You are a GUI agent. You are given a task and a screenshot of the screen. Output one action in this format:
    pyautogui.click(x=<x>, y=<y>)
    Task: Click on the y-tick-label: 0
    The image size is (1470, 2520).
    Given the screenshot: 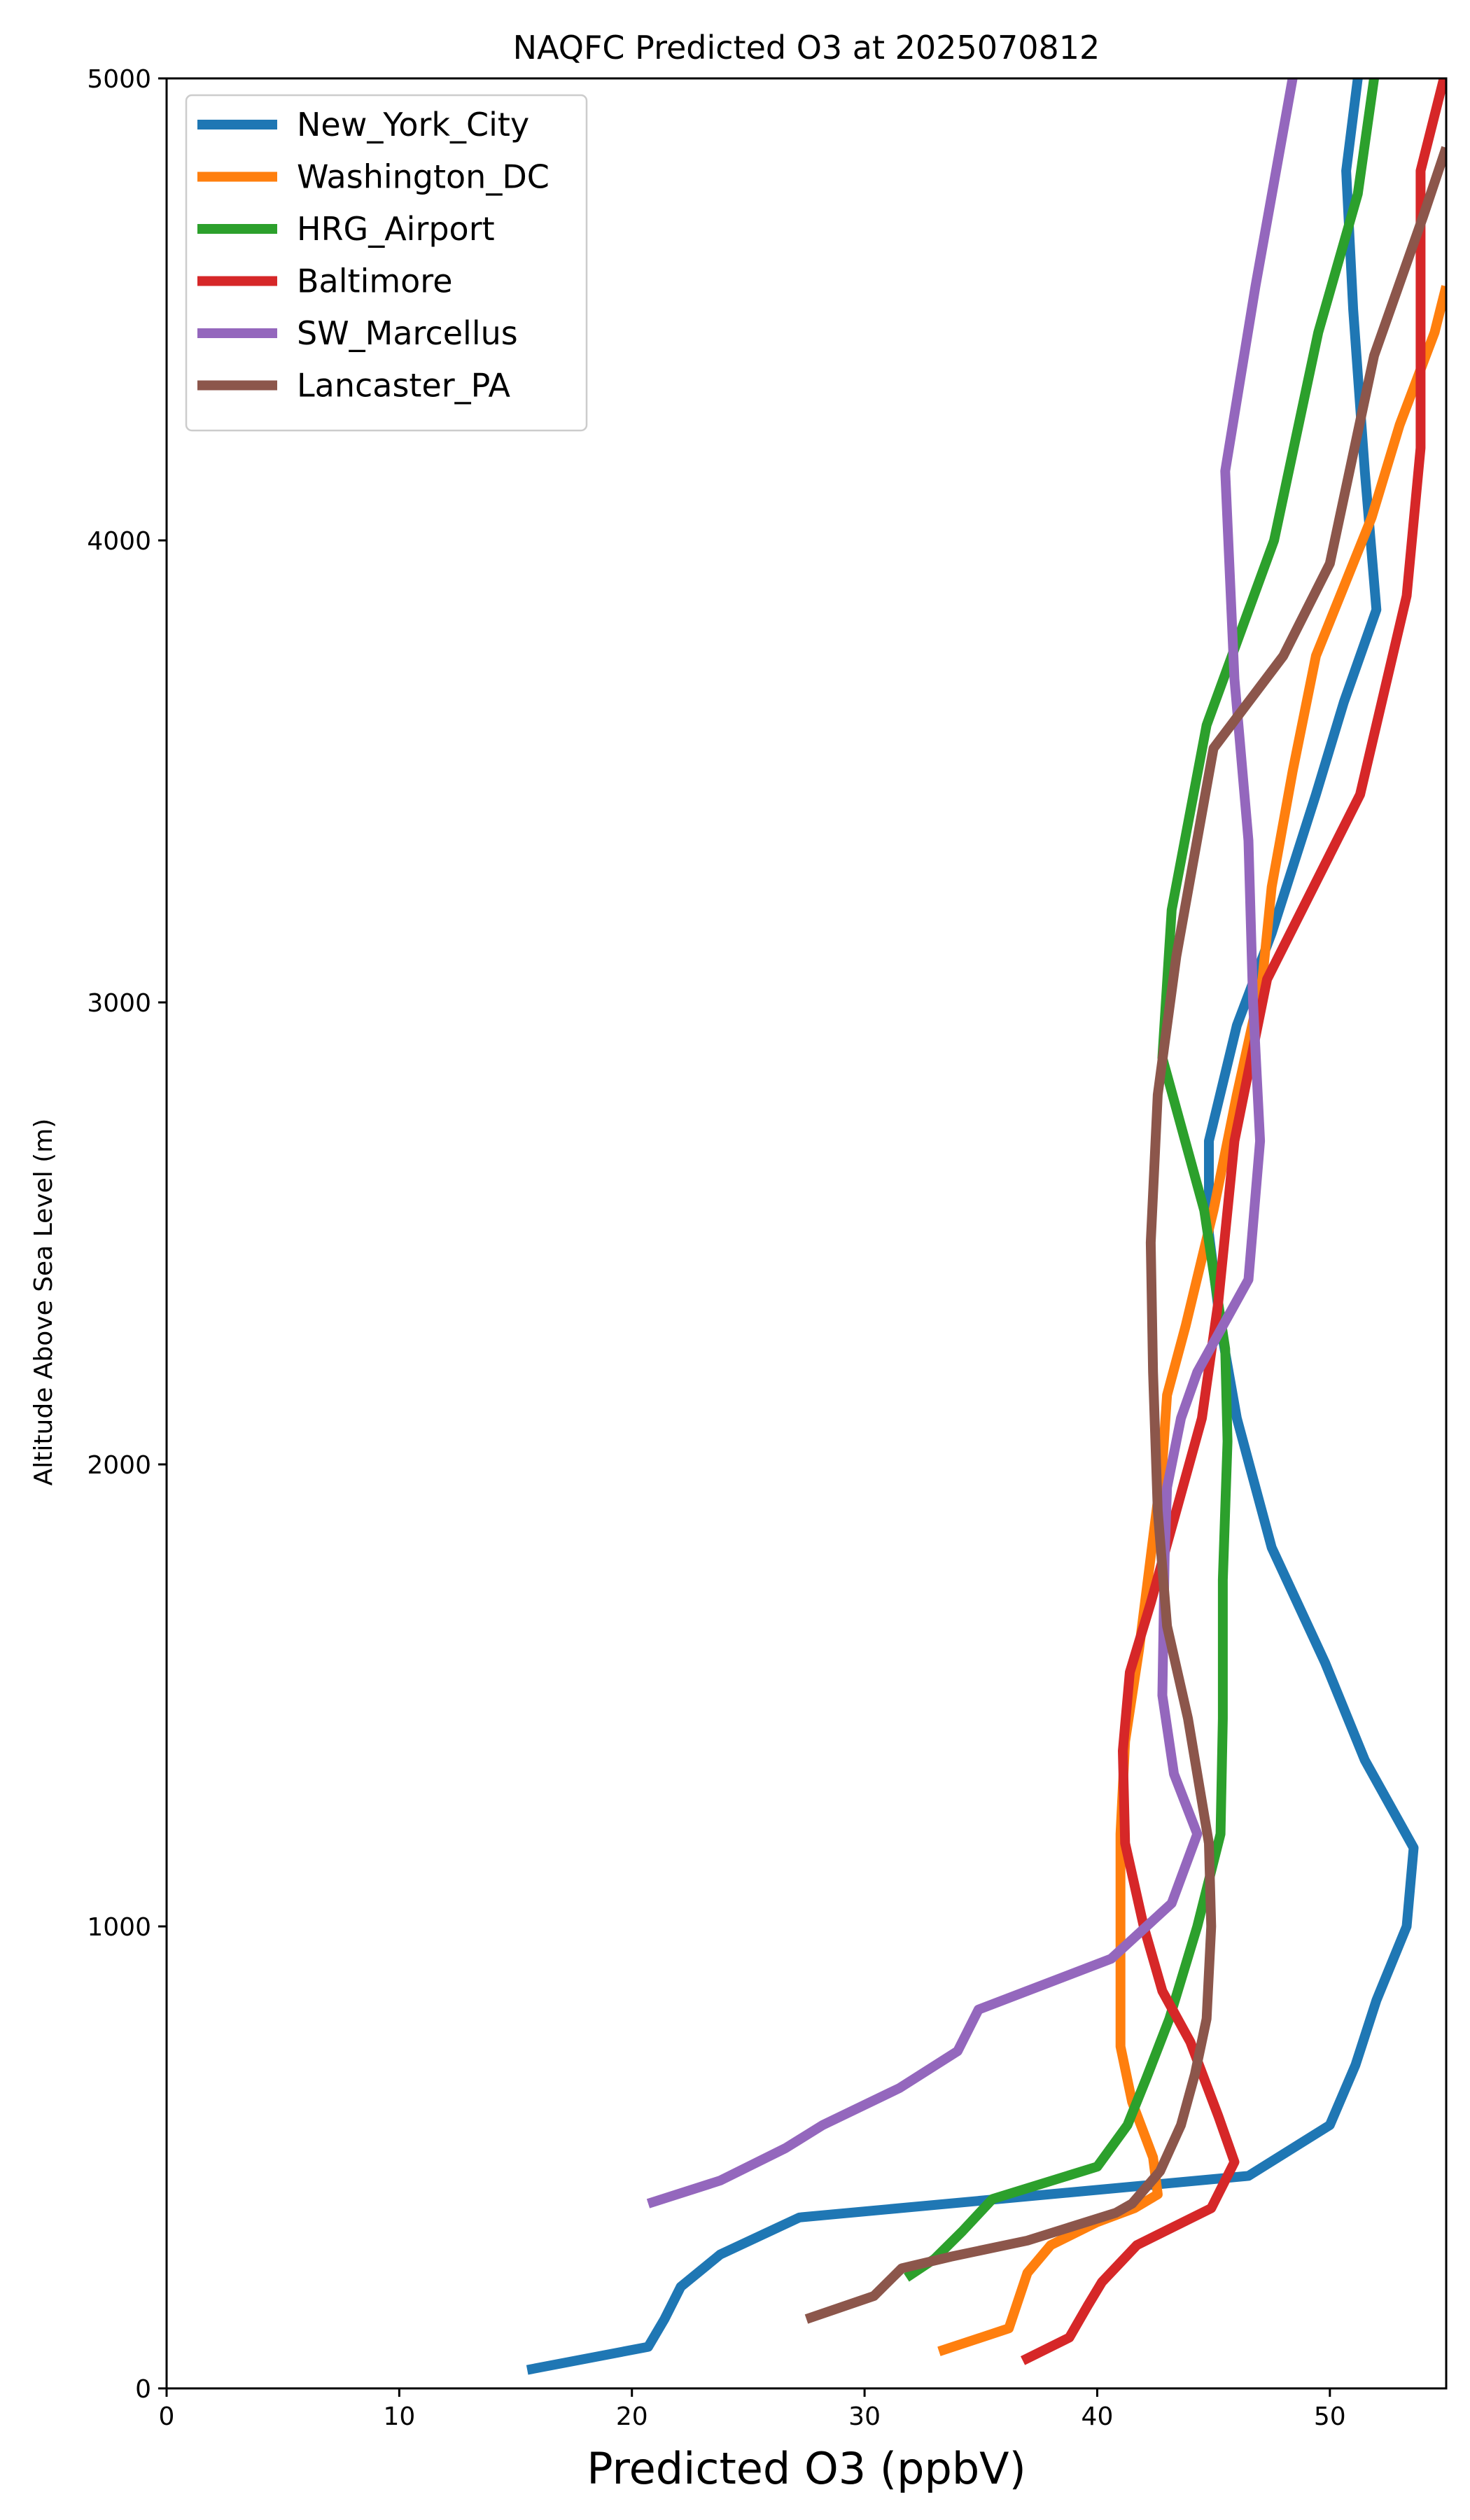 What is the action you would take?
    pyautogui.click(x=143, y=2389)
    